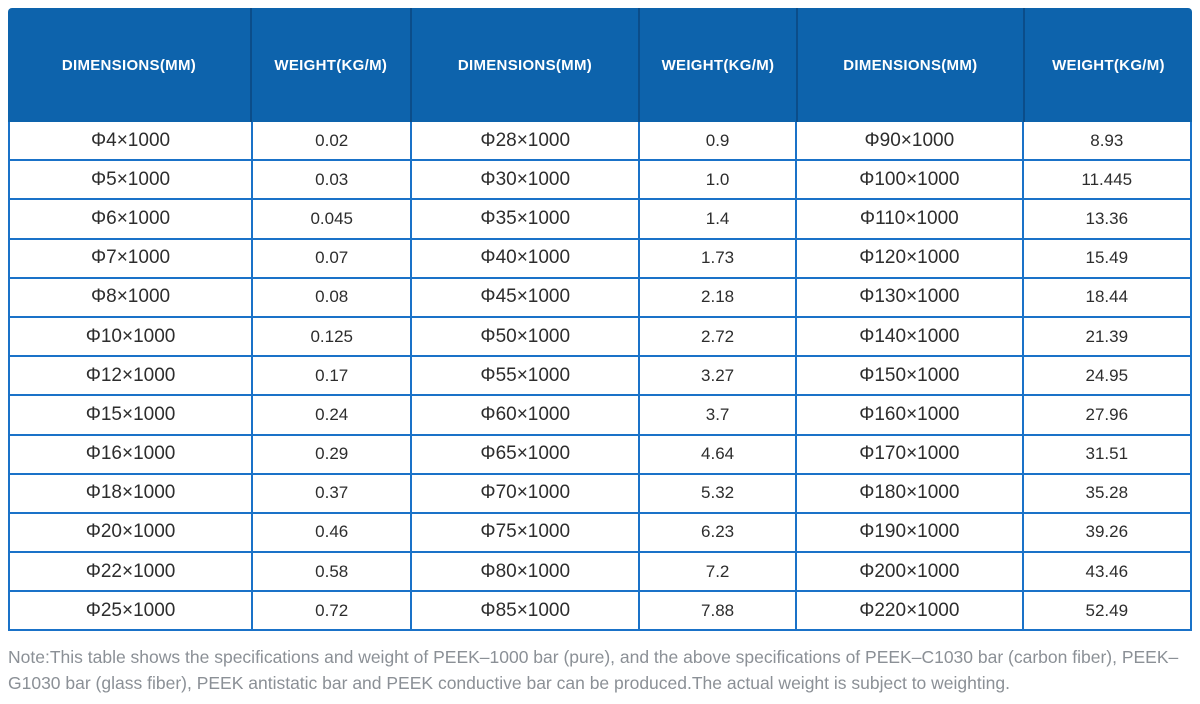  Describe the element at coordinates (333, 611) in the screenshot. I see `weight-cell: 0.72` at that location.